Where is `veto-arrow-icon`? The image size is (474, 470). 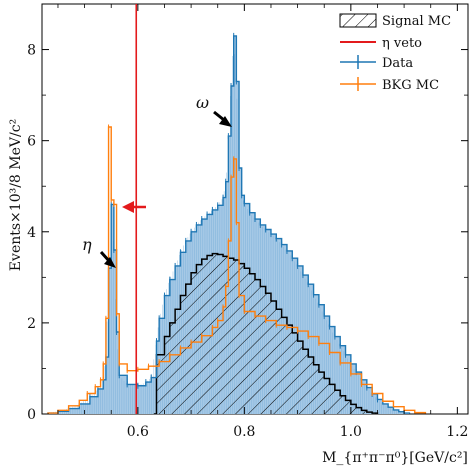
veto-arrow-icon is located at coordinates (134, 207).